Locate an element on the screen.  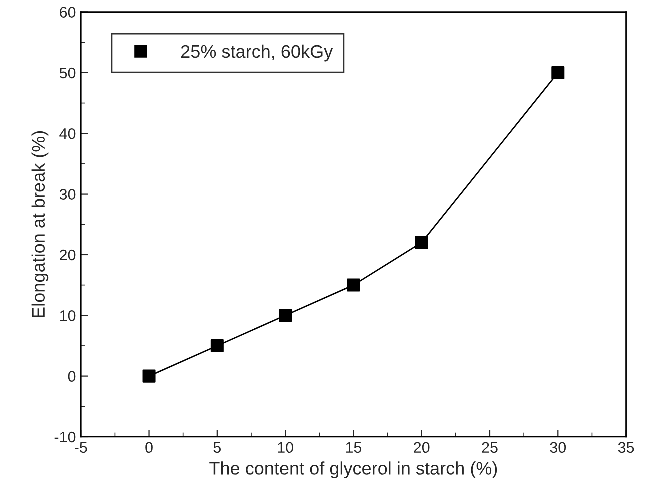
x-tick-label: 20 is located at coordinates (422, 448).